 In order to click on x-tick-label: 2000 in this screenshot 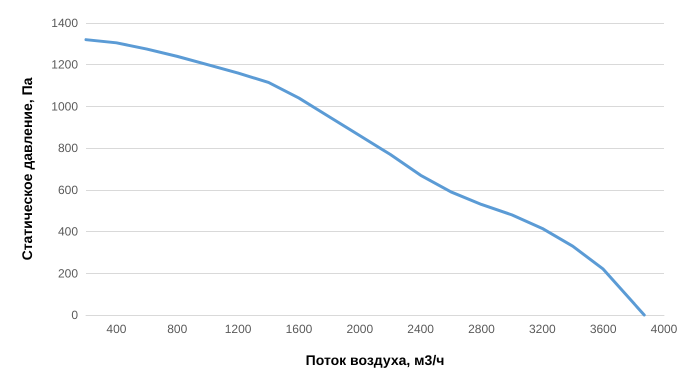, I will do `click(360, 329)`.